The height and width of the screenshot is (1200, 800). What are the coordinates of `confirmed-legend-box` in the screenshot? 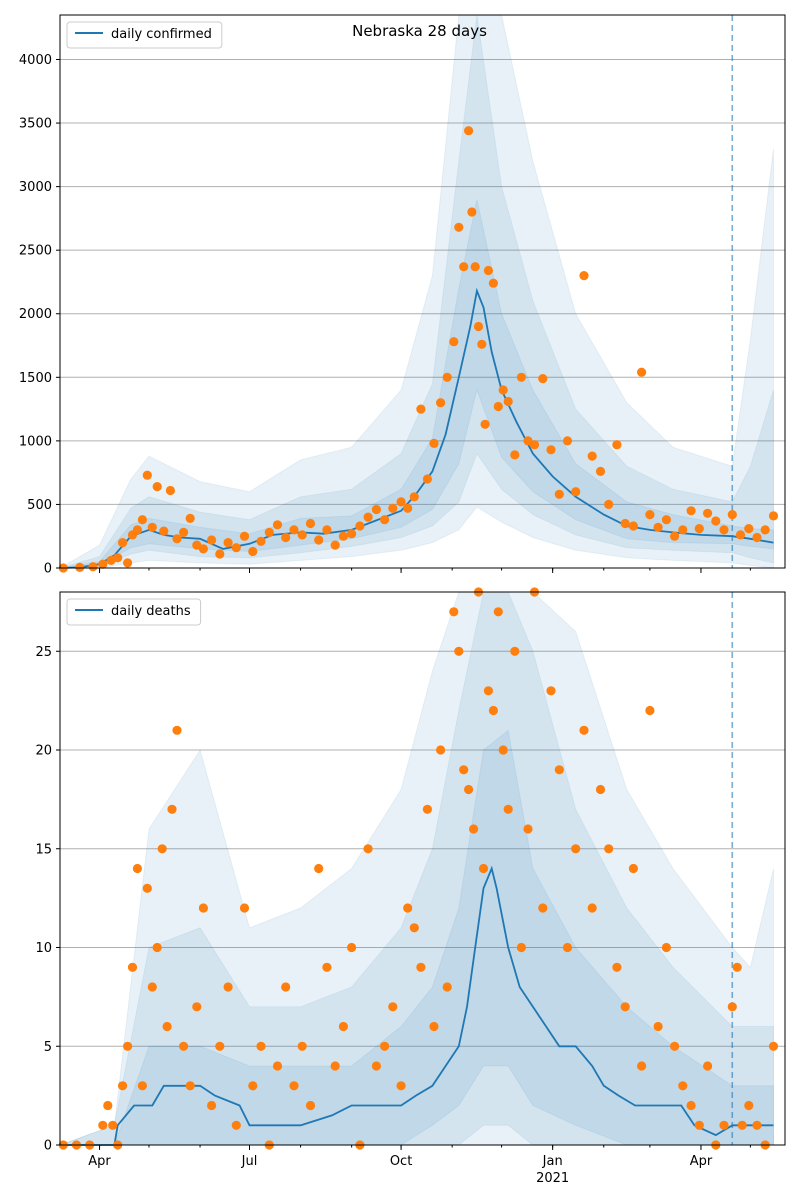 It's located at (144, 35).